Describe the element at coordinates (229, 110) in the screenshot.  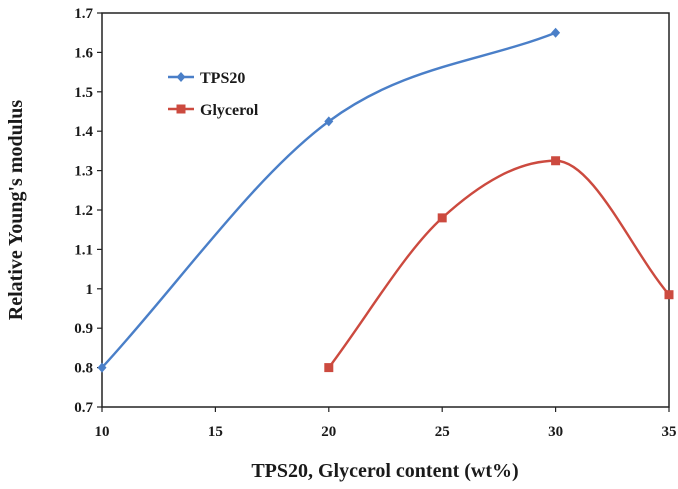
I see `legend-label-glycerol: Glycerol` at that location.